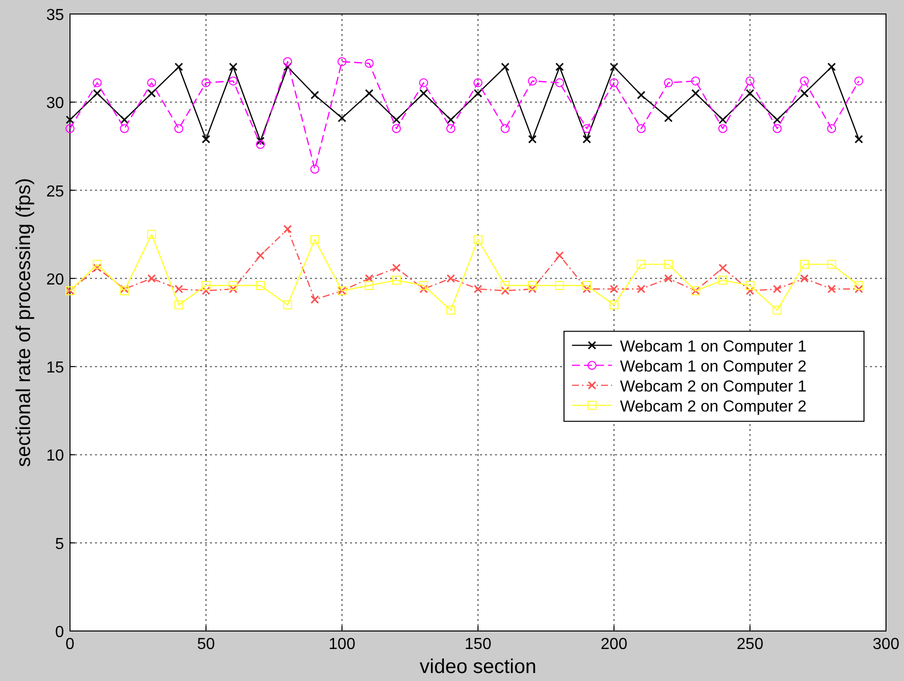 The width and height of the screenshot is (904, 681). Describe the element at coordinates (206, 644) in the screenshot. I see `x-tick-label: 50` at that location.